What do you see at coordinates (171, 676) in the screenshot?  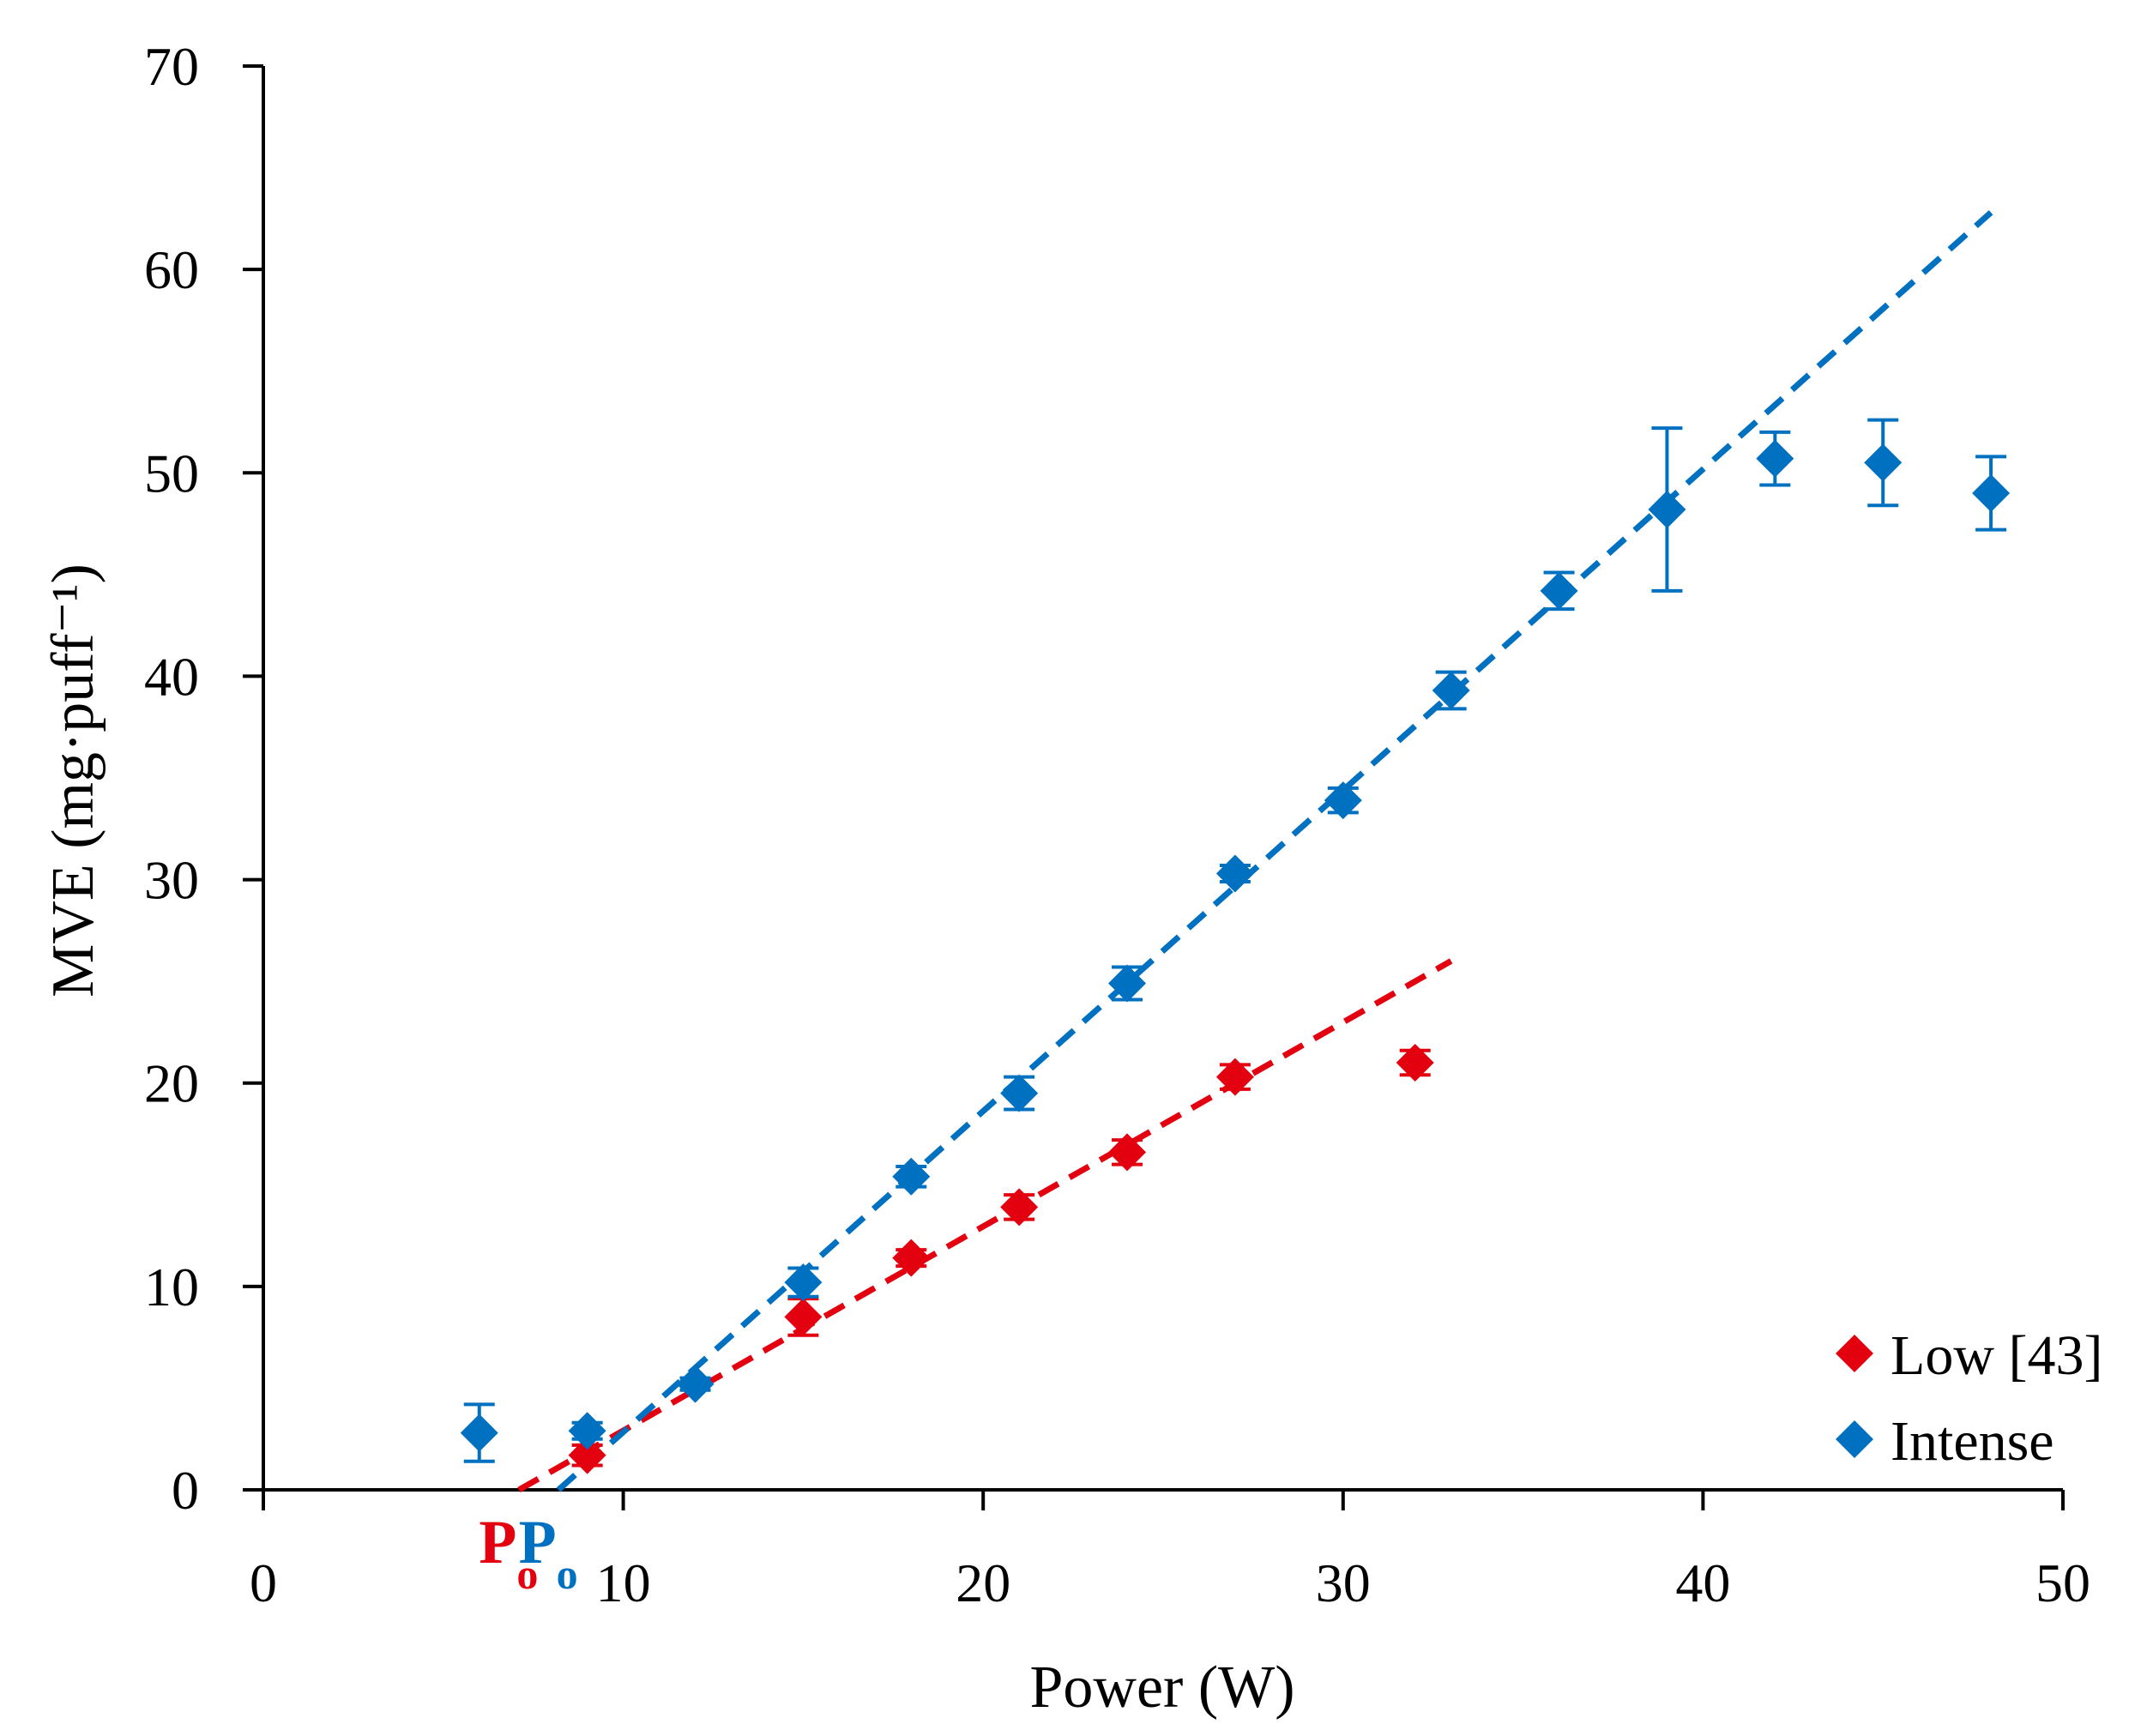 I see `y-tick-label: 40` at bounding box center [171, 676].